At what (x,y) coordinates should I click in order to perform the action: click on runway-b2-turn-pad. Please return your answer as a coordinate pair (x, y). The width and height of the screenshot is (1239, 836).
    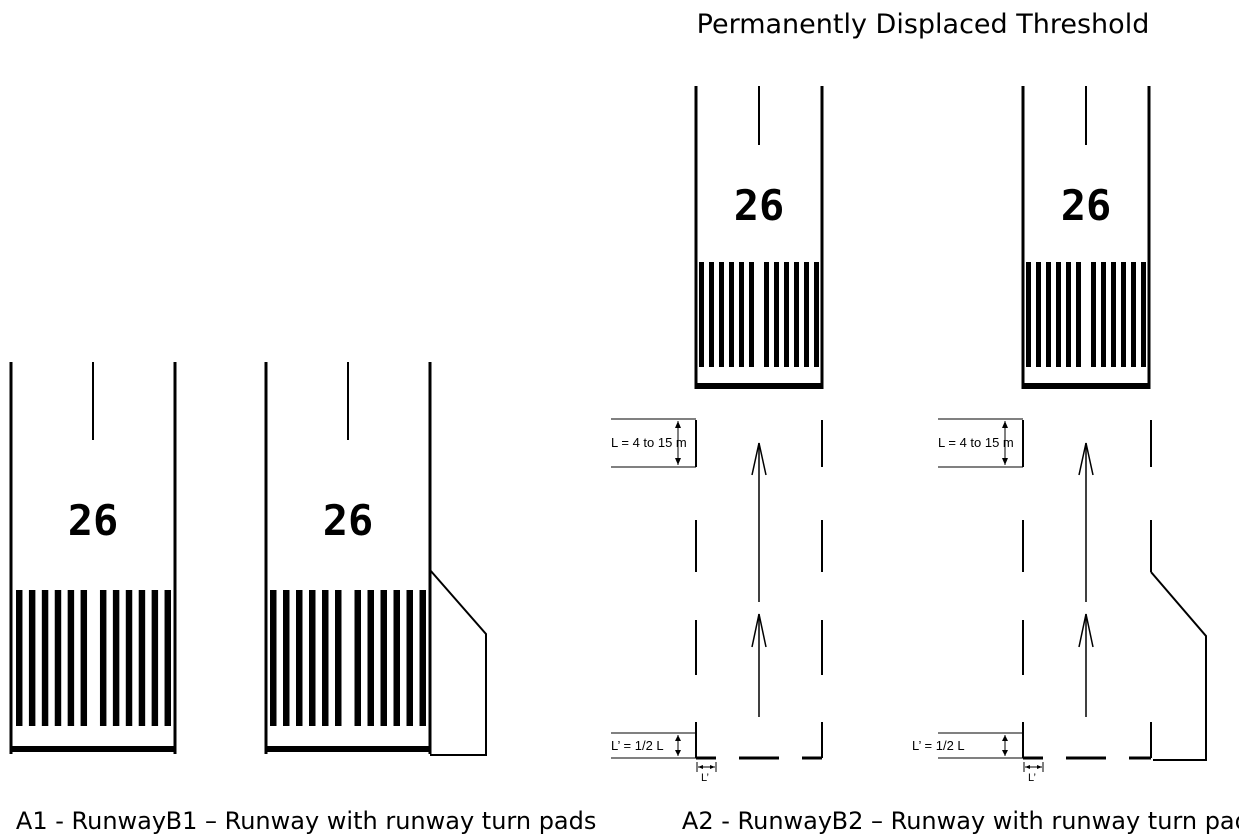
    Looking at the image, I should click on (1178, 666).